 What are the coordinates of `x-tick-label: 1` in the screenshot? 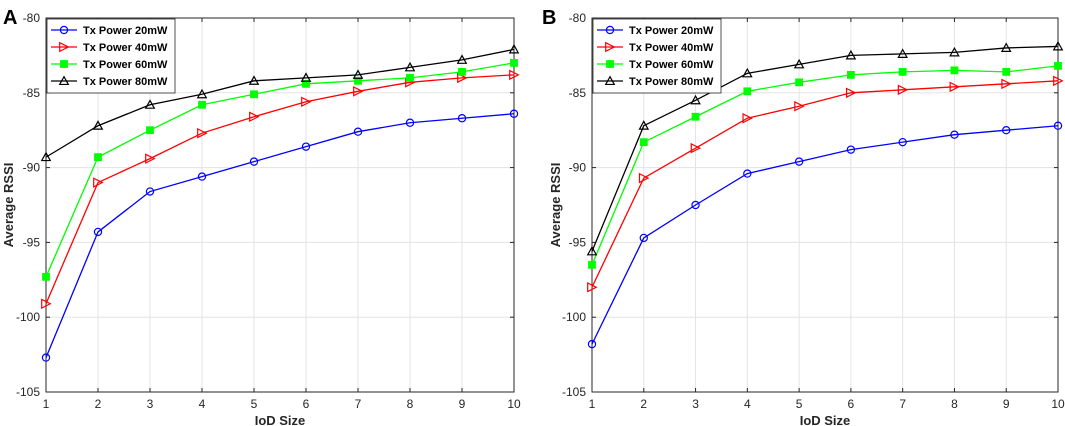 It's located at (46, 404).